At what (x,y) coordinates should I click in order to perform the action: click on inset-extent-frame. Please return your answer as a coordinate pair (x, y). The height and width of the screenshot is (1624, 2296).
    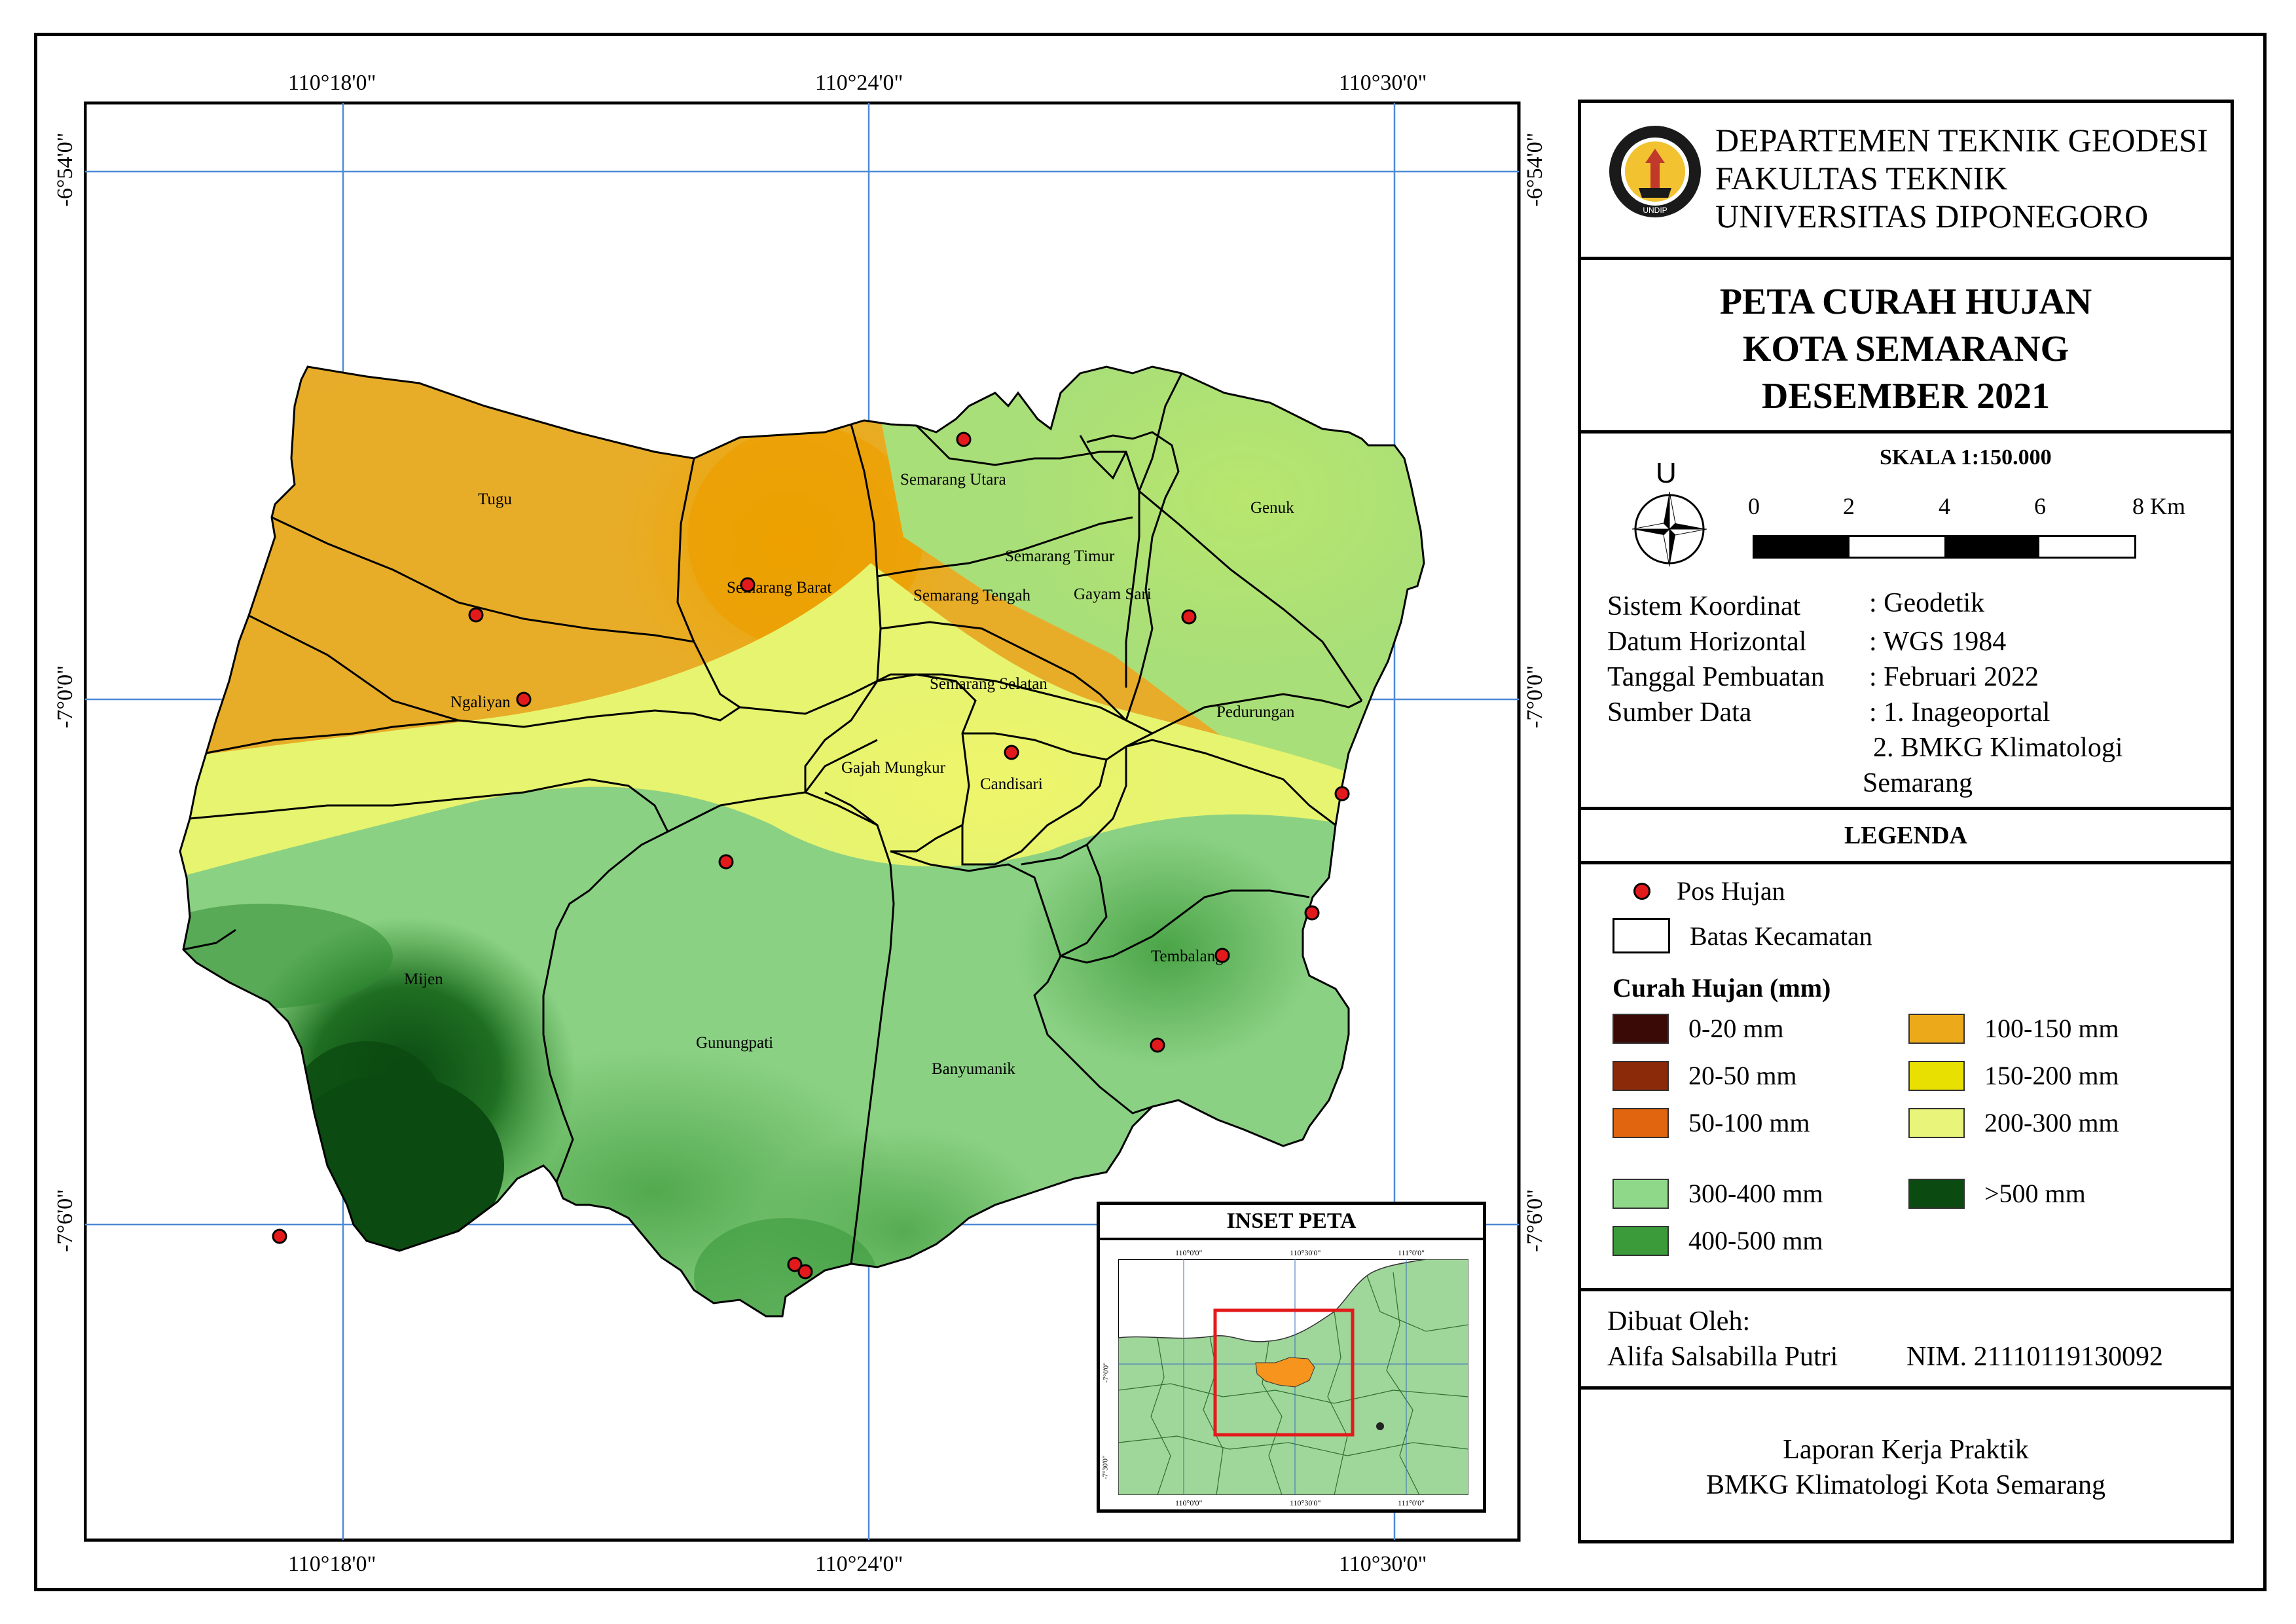
    Looking at the image, I should click on (1284, 1372).